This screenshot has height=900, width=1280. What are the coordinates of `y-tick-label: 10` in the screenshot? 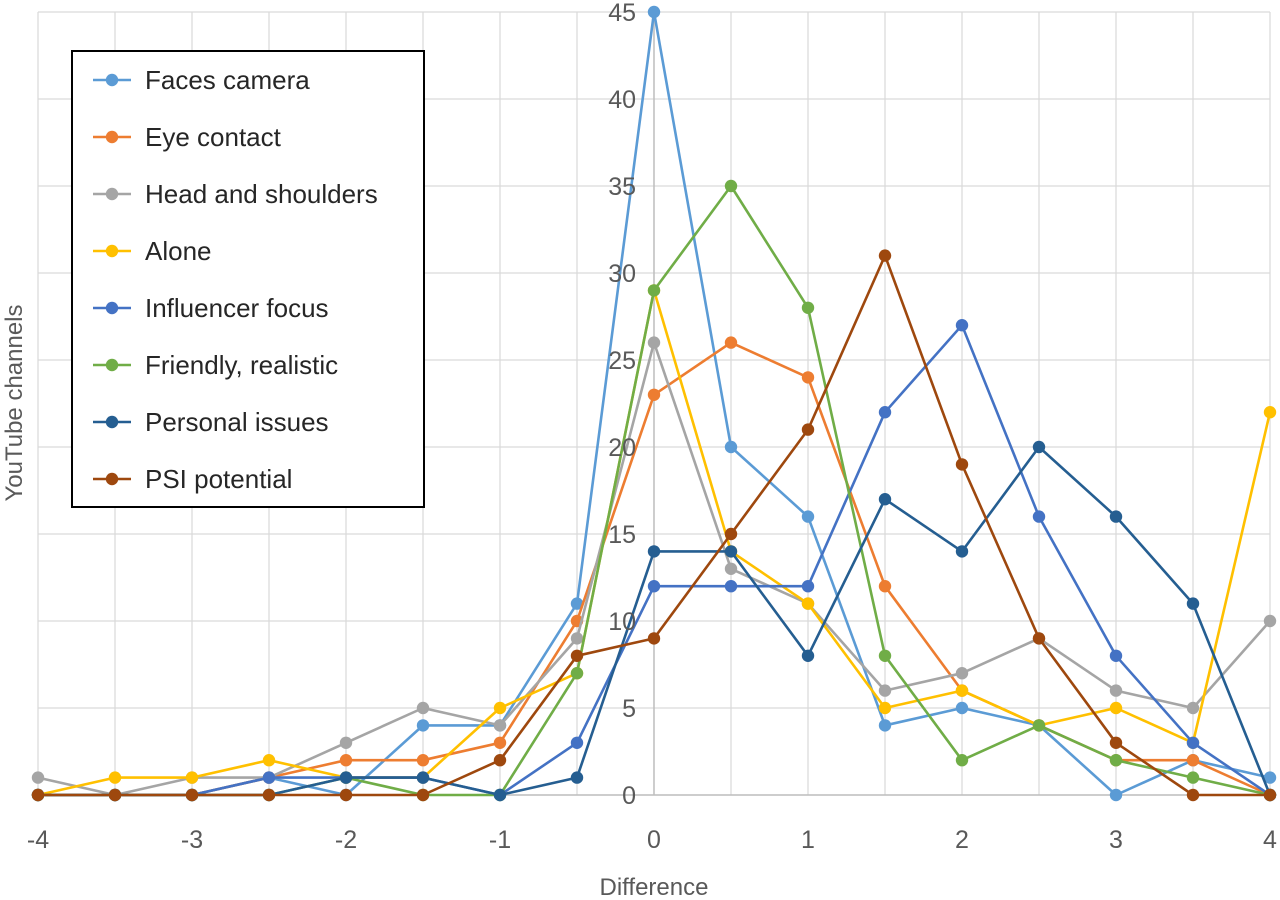 It's located at (622, 622).